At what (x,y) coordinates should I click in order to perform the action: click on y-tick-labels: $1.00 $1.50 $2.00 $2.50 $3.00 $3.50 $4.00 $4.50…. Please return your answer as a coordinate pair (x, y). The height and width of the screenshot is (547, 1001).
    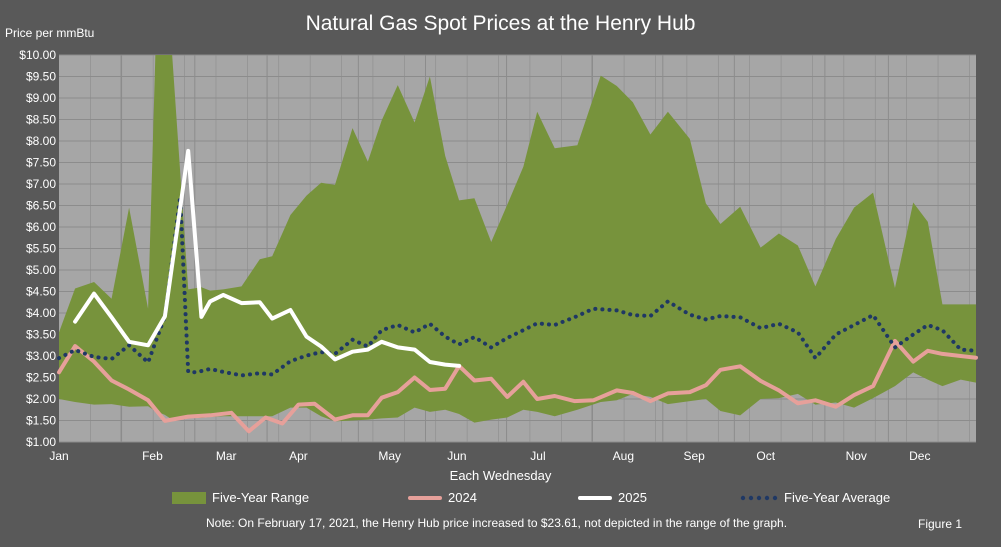
    Looking at the image, I should click on (37, 248).